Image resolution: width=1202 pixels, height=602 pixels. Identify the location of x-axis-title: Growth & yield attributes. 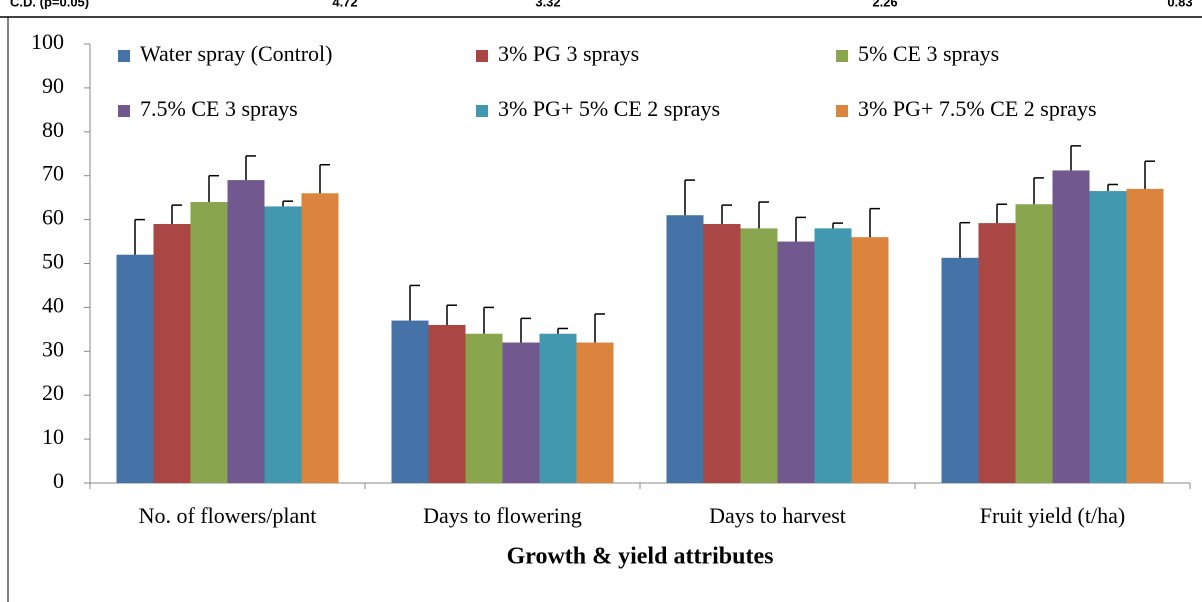
(640, 557).